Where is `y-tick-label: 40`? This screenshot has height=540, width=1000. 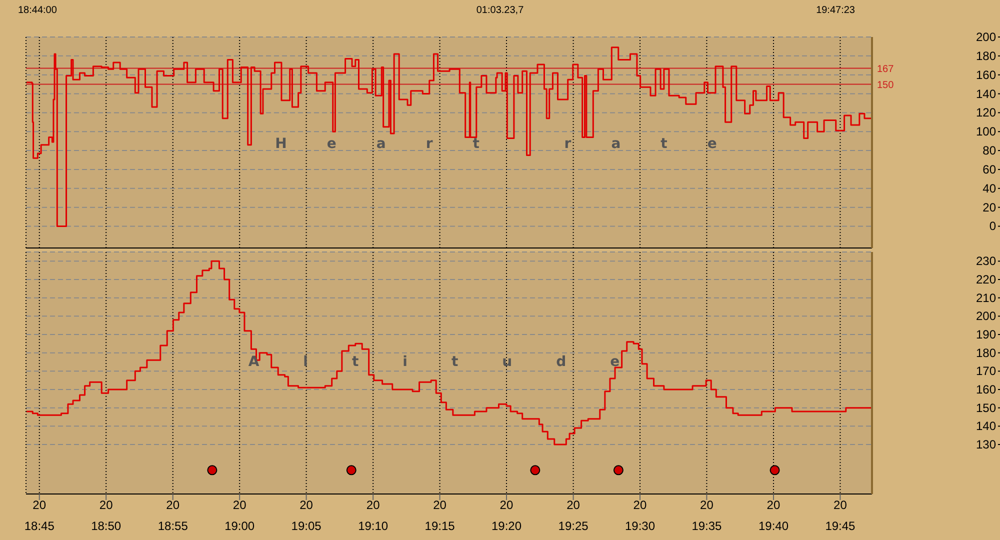
y-tick-label: 40 is located at coordinates (989, 188).